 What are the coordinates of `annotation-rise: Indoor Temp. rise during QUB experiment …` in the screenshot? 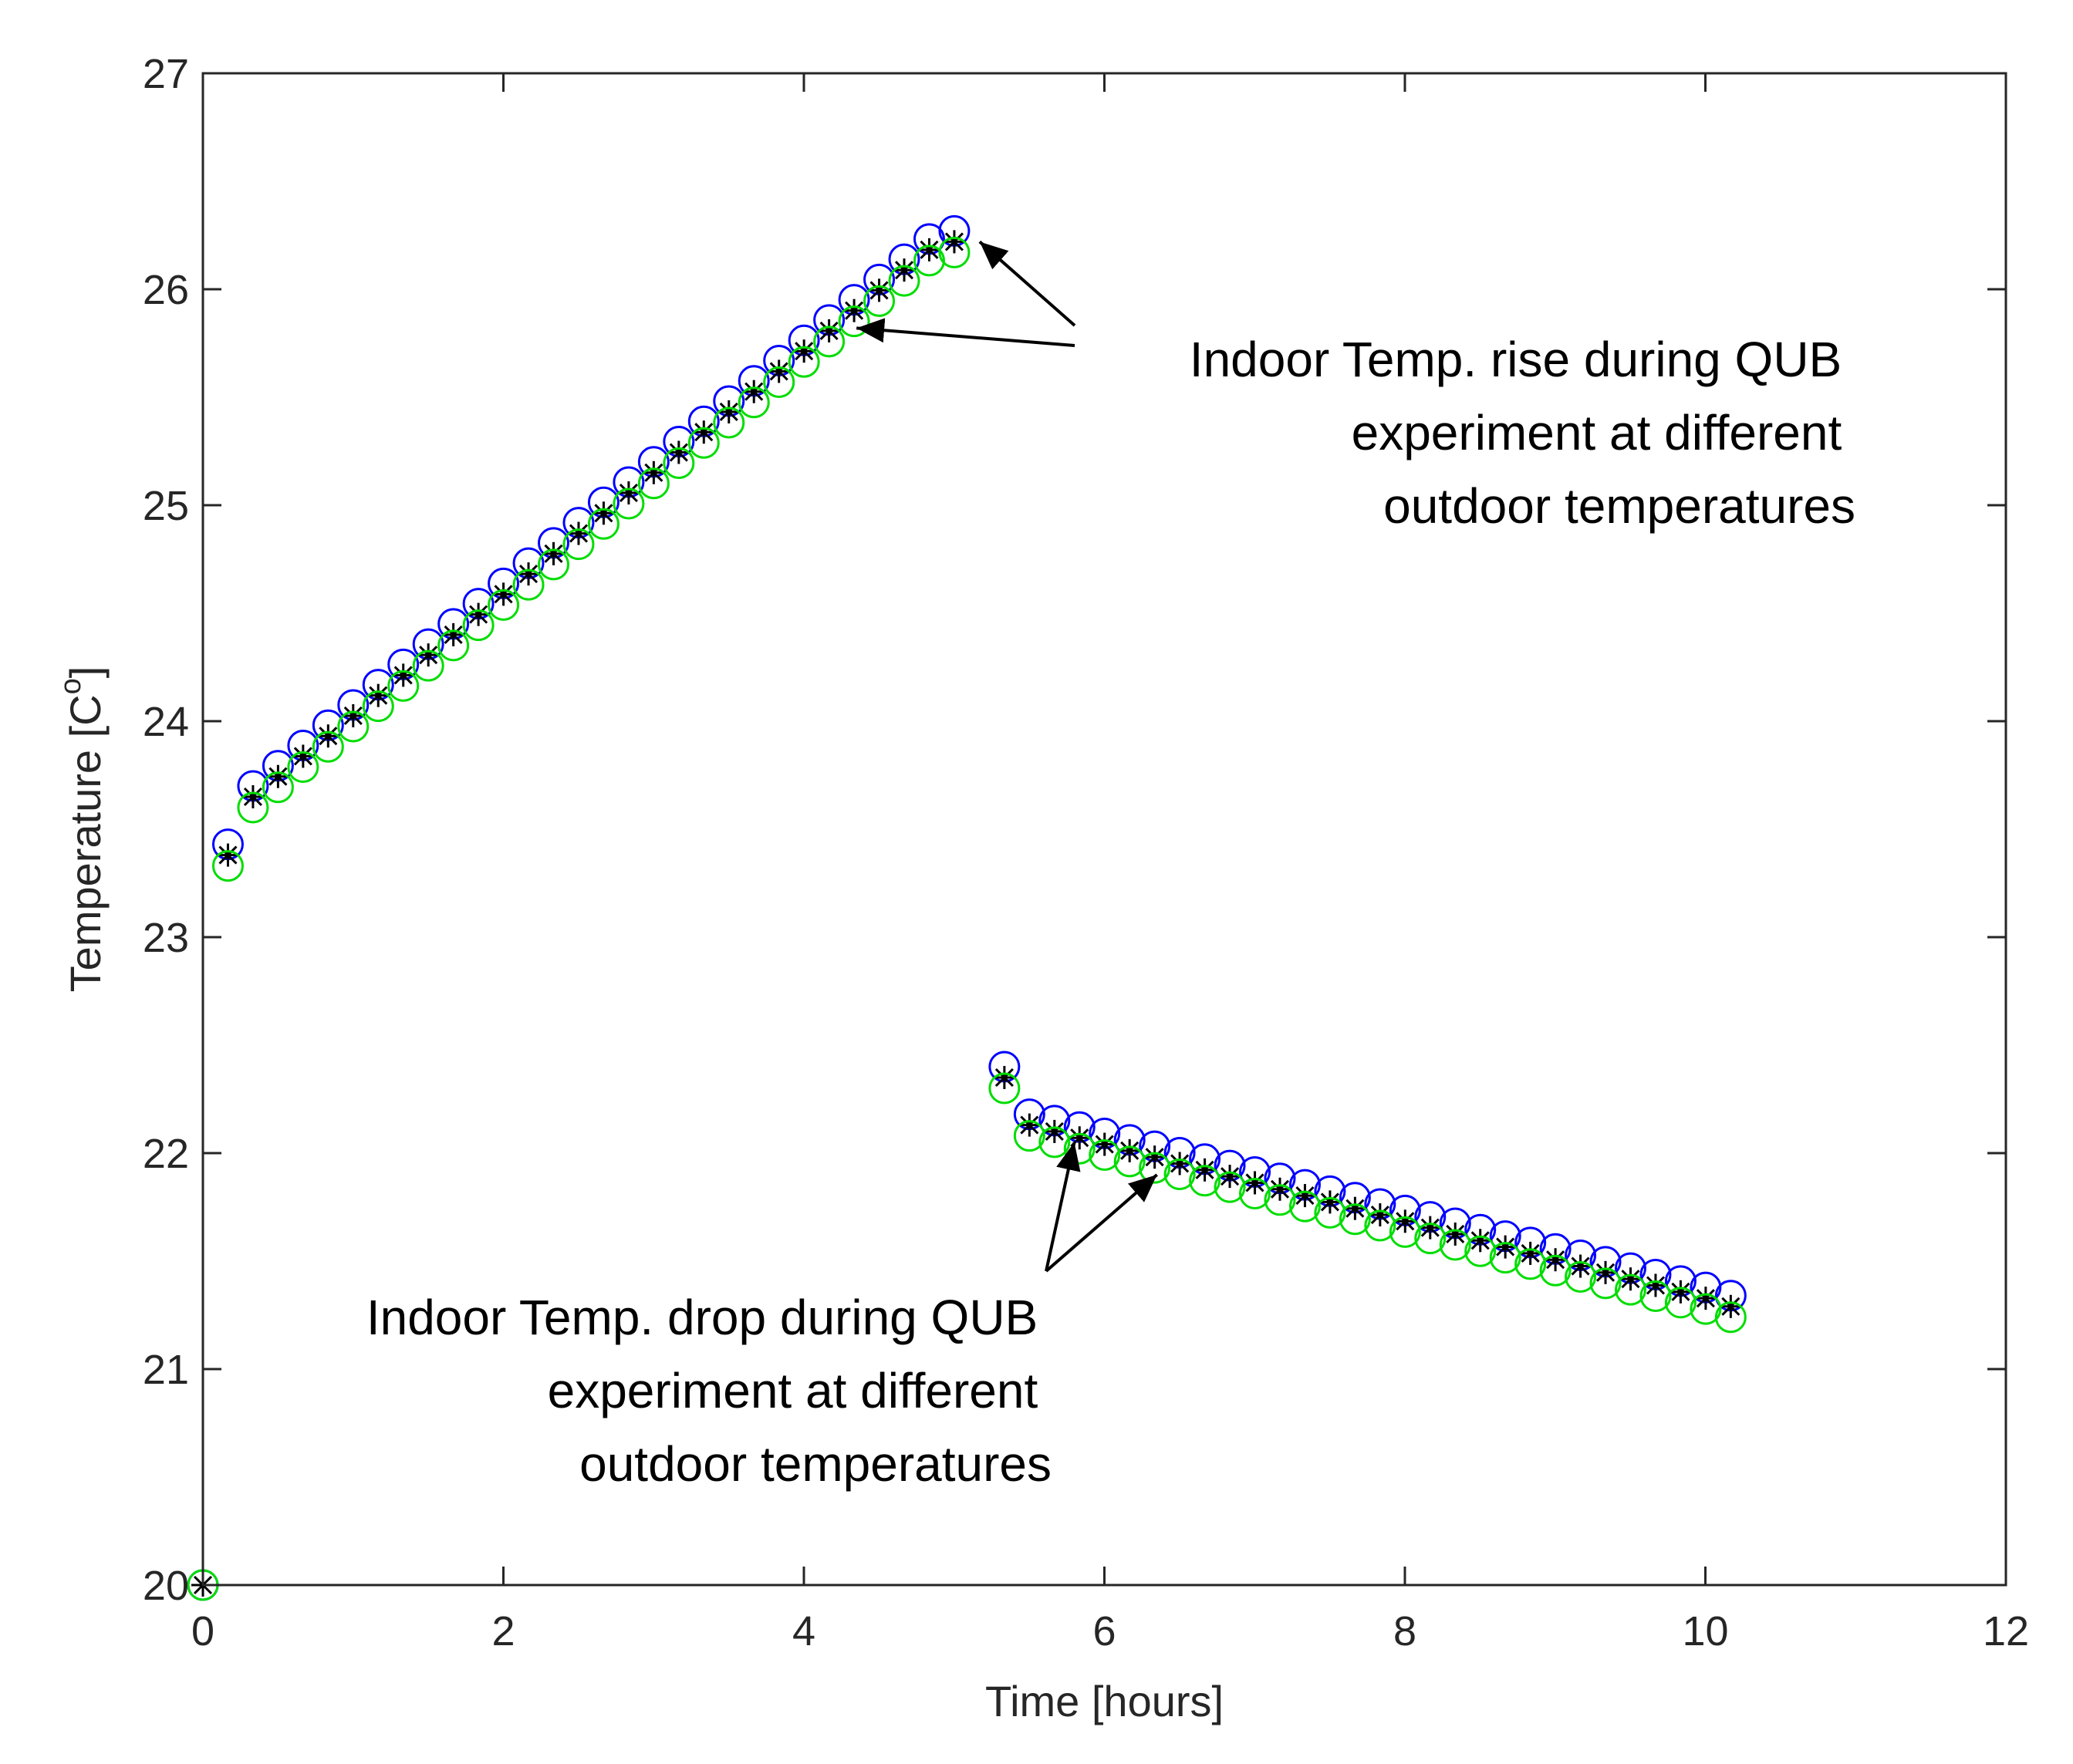 It's located at (1522, 433).